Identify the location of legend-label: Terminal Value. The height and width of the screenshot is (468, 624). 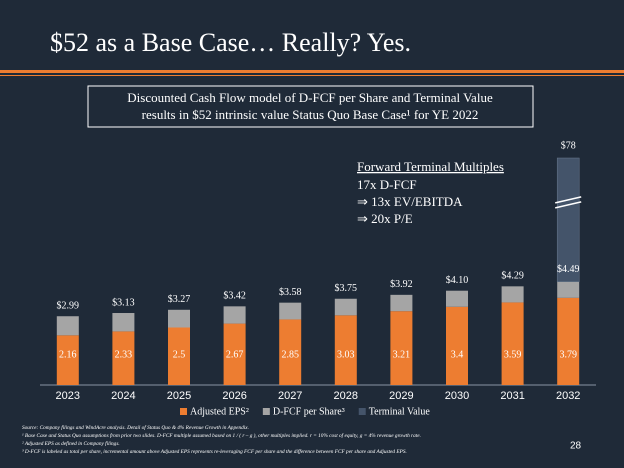
(400, 411).